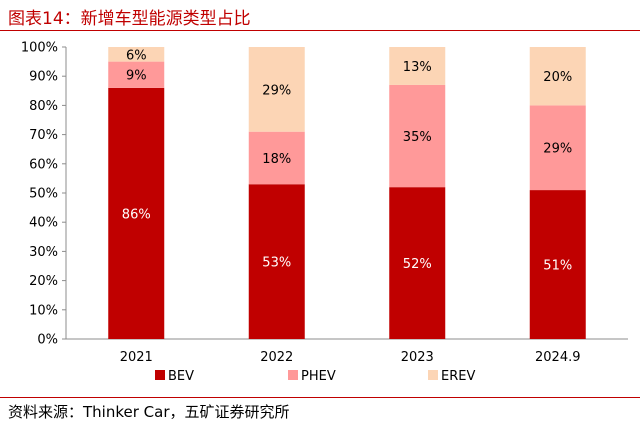  Describe the element at coordinates (136, 357) in the screenshot. I see `x-tick-label: 2021` at that location.